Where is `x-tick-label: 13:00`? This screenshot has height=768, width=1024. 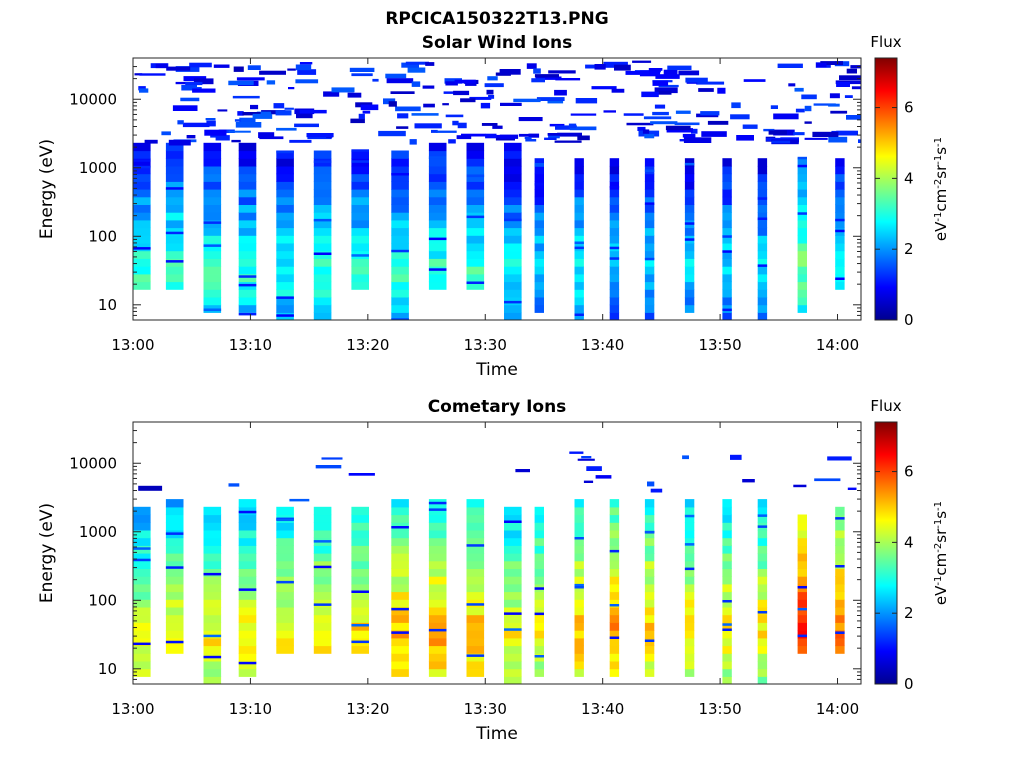
x-tick-label: 13:00 is located at coordinates (132, 345).